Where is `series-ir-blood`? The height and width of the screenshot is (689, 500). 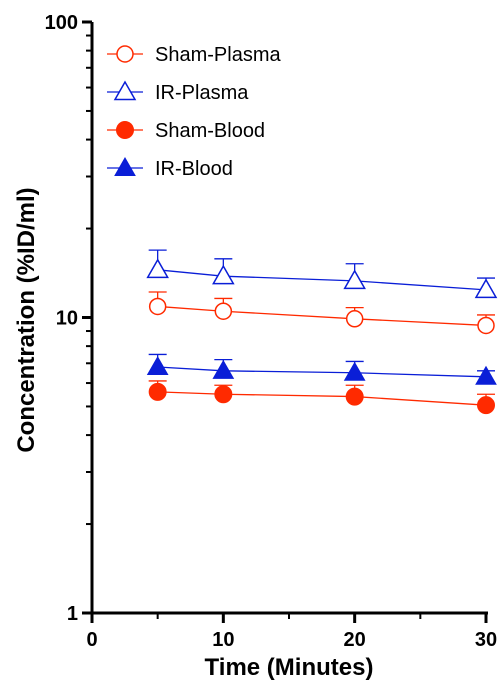
series-ir-blood is located at coordinates (321, 369).